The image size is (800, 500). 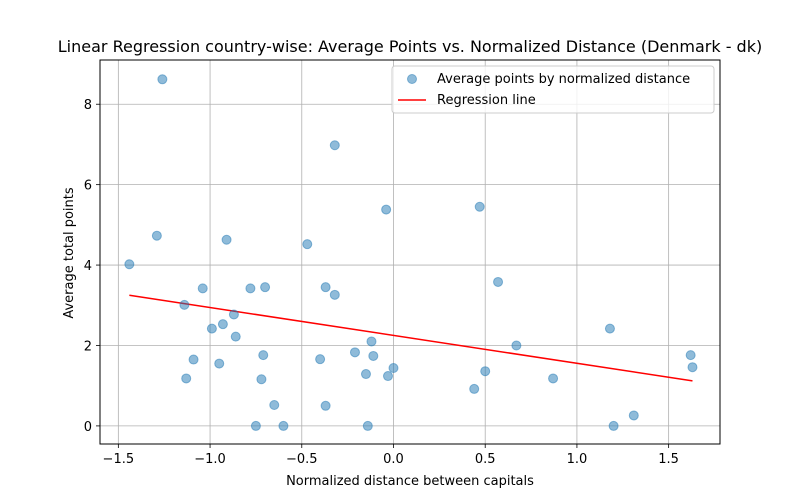 I want to click on y-tick-label: 6, so click(x=88, y=186).